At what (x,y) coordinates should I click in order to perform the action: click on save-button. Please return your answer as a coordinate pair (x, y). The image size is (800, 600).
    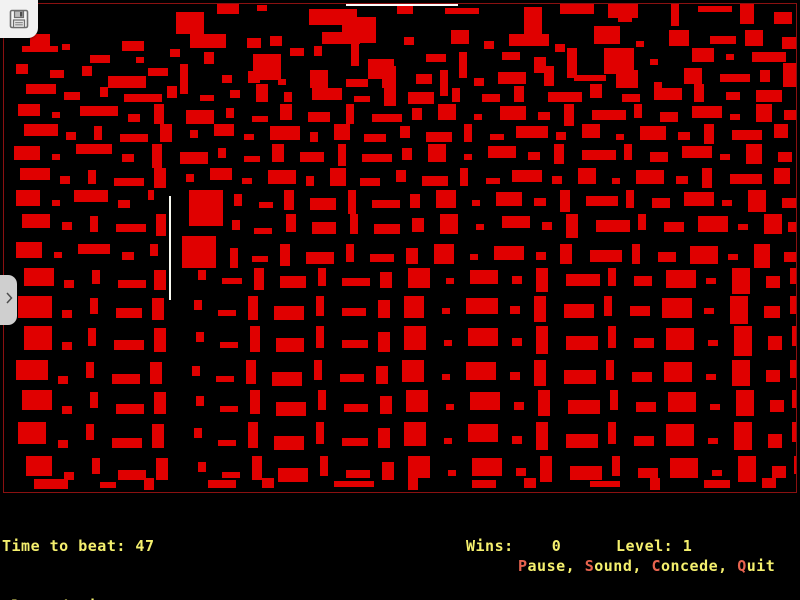
    Looking at the image, I should click on (19, 19).